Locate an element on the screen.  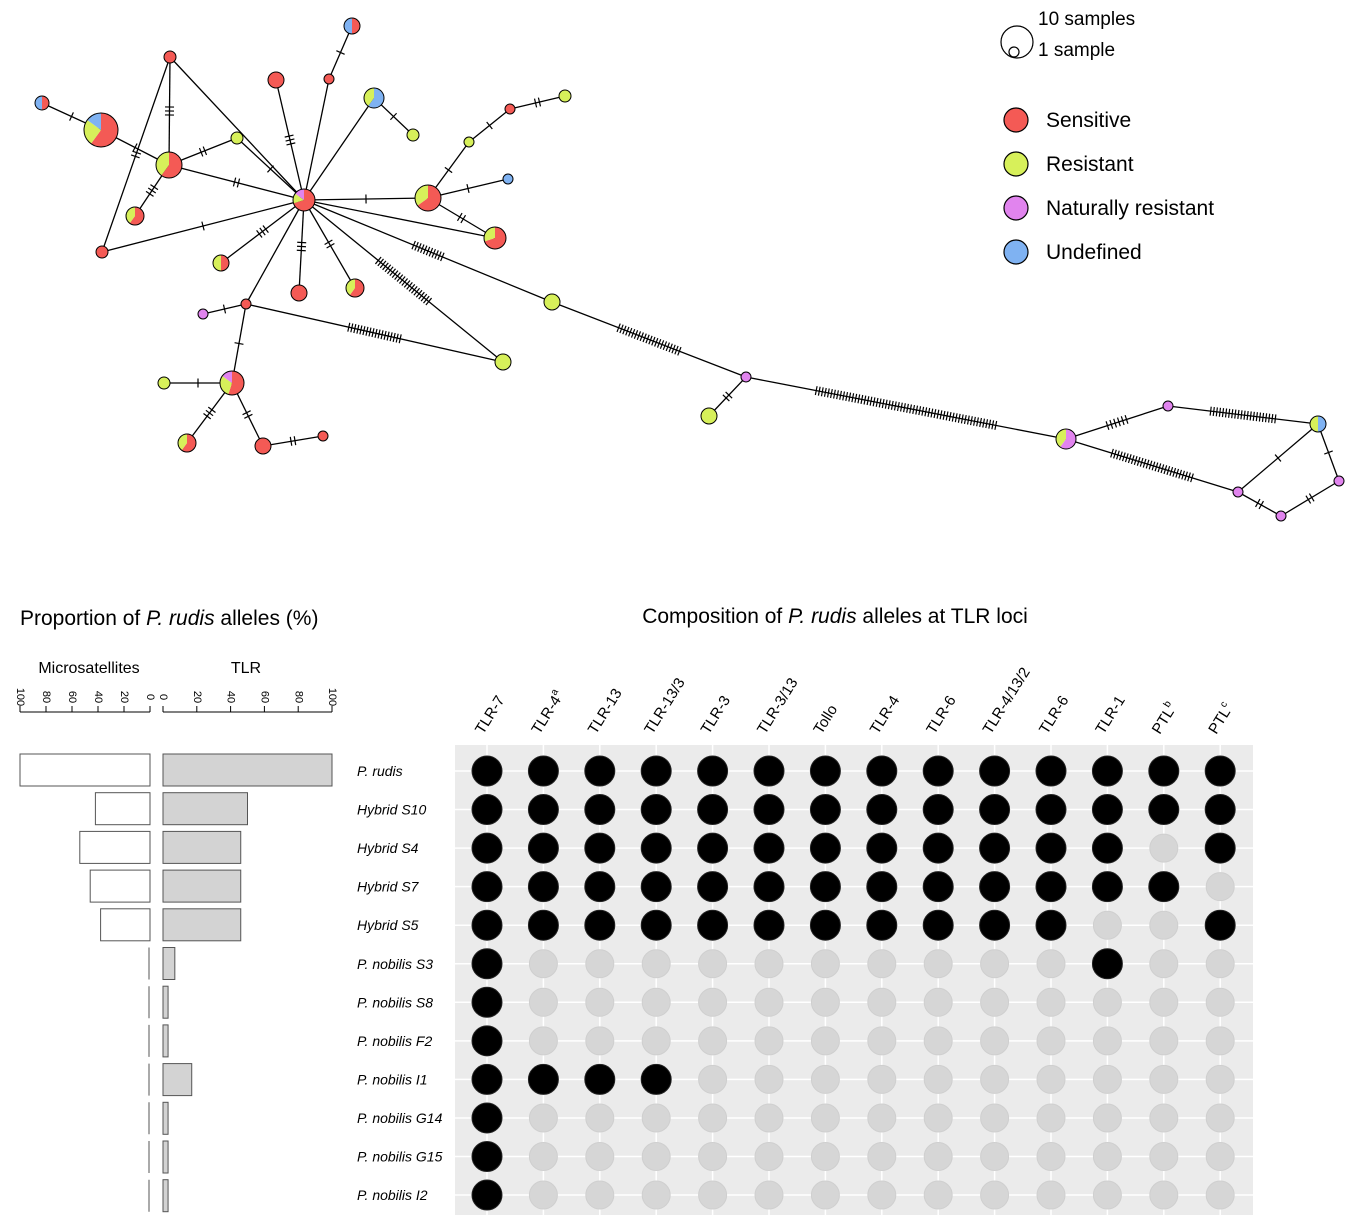
axis-tick-label: 60 is located at coordinates (72, 697).